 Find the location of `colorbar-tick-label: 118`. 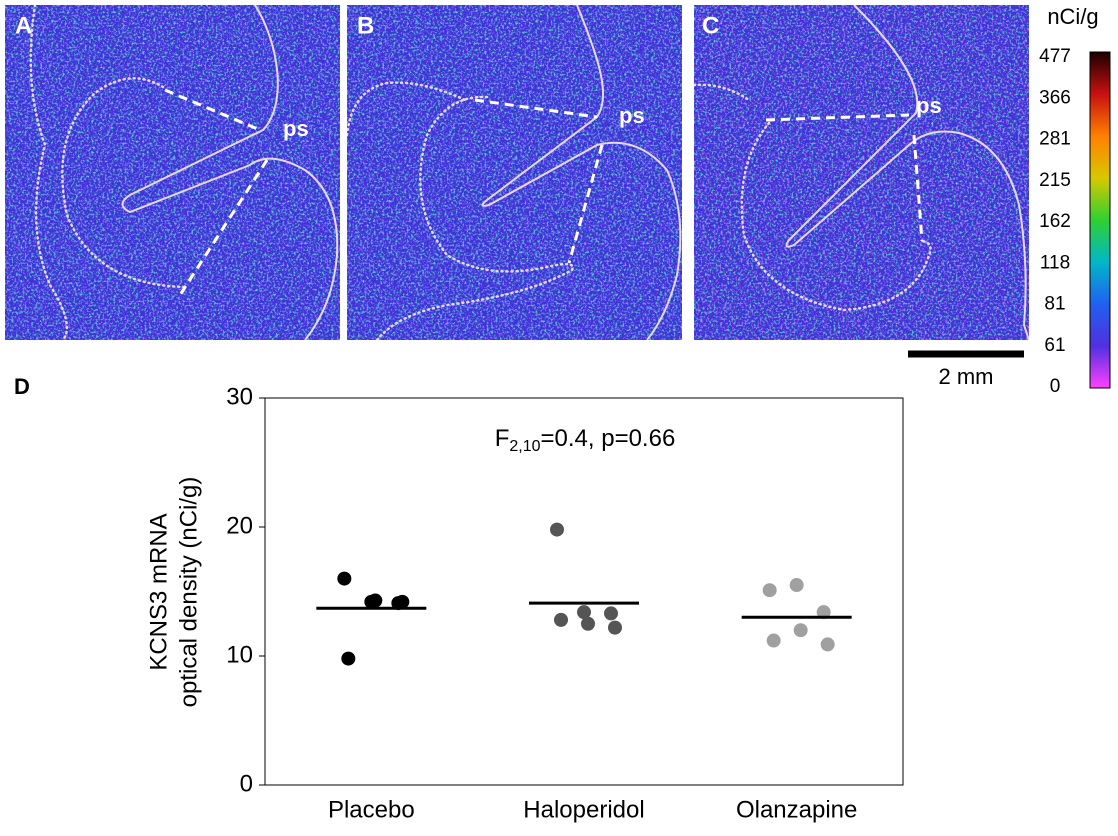

colorbar-tick-label: 118 is located at coordinates (1055, 262).